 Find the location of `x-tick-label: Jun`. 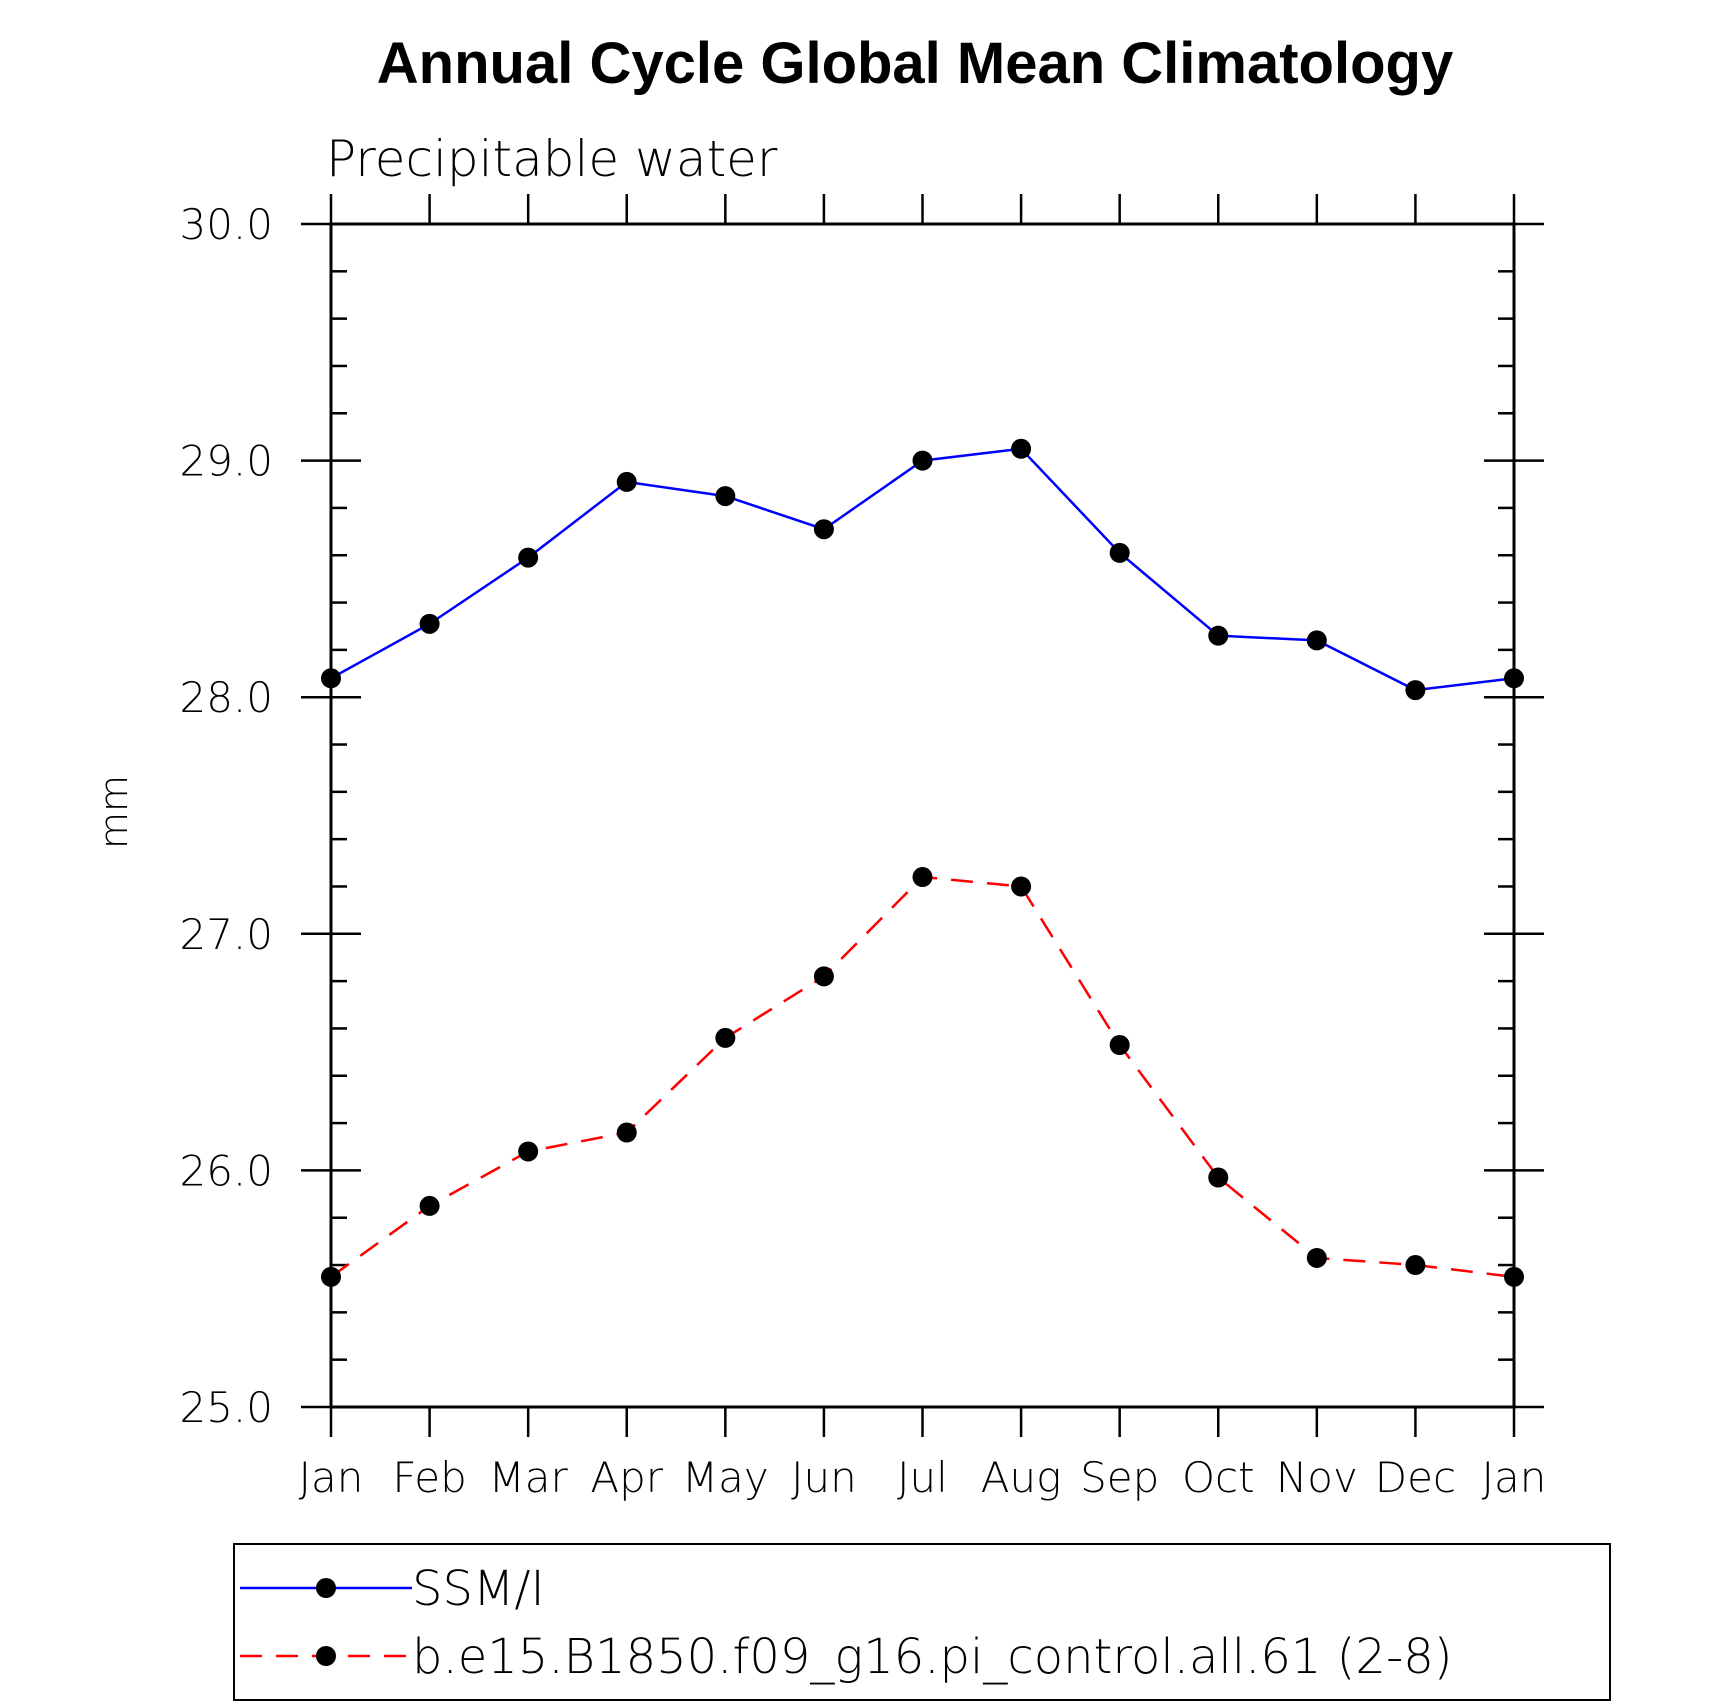

x-tick-label: Jun is located at coordinates (824, 1477).